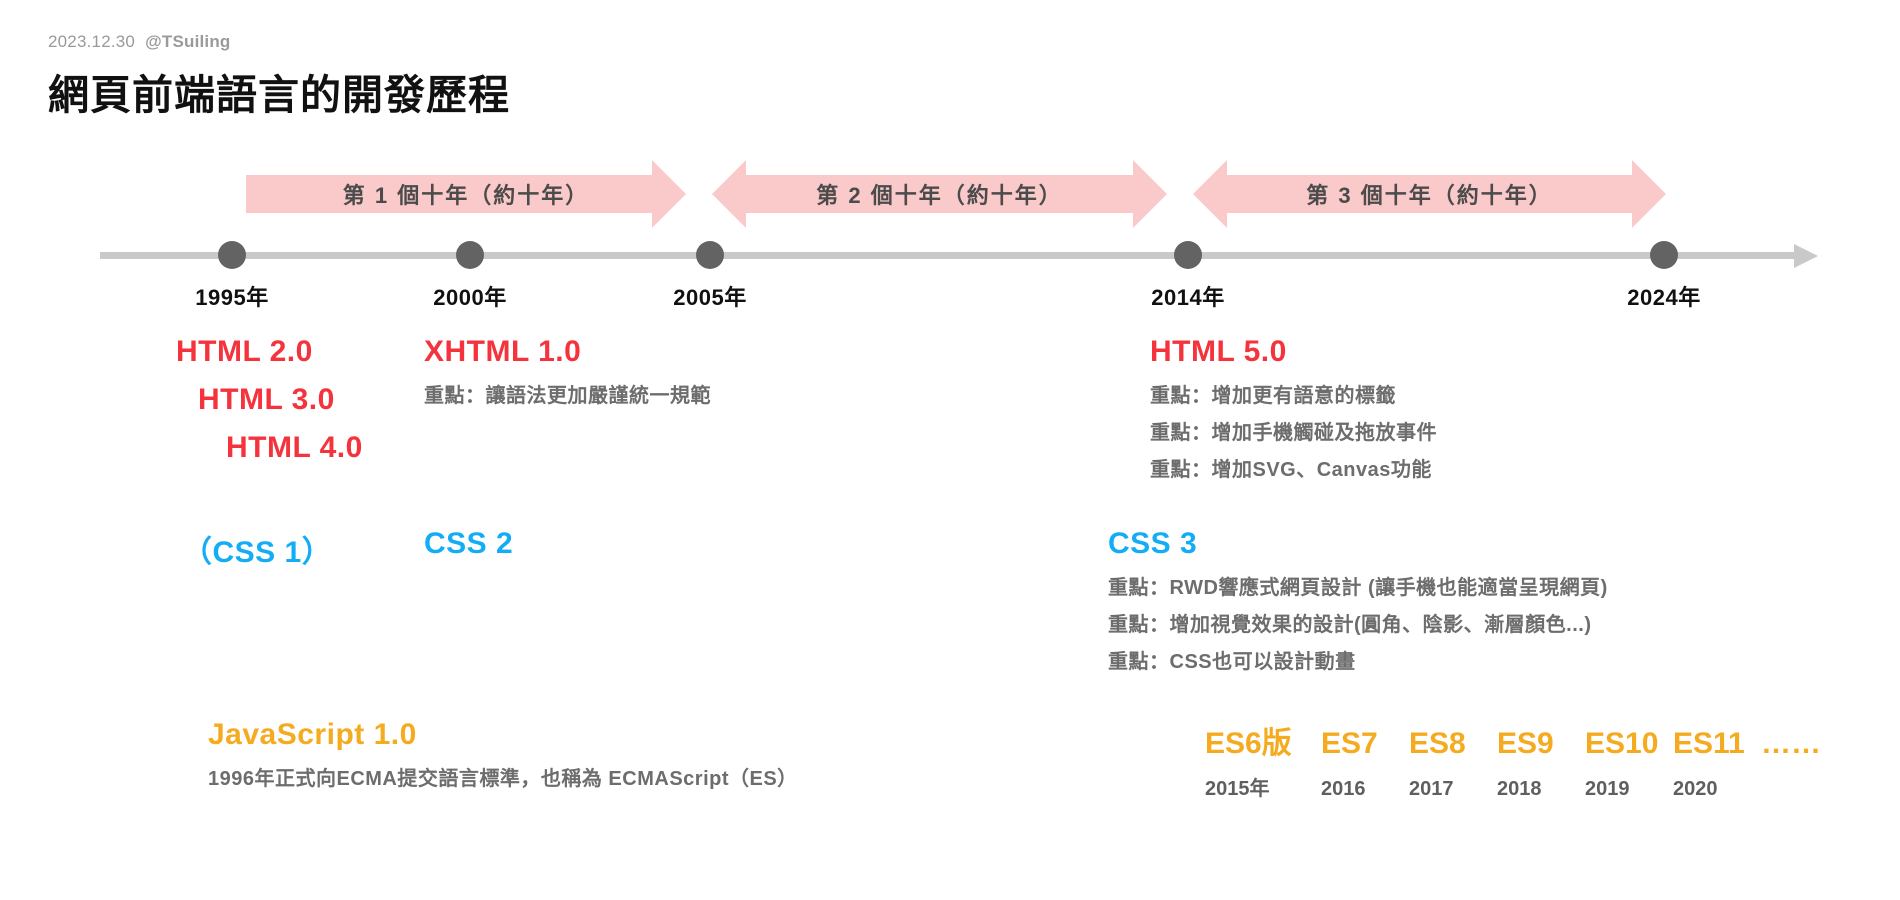 The width and height of the screenshot is (1900, 900). What do you see at coordinates (244, 351) in the screenshot?
I see `html-version-1: HTML 2.0` at bounding box center [244, 351].